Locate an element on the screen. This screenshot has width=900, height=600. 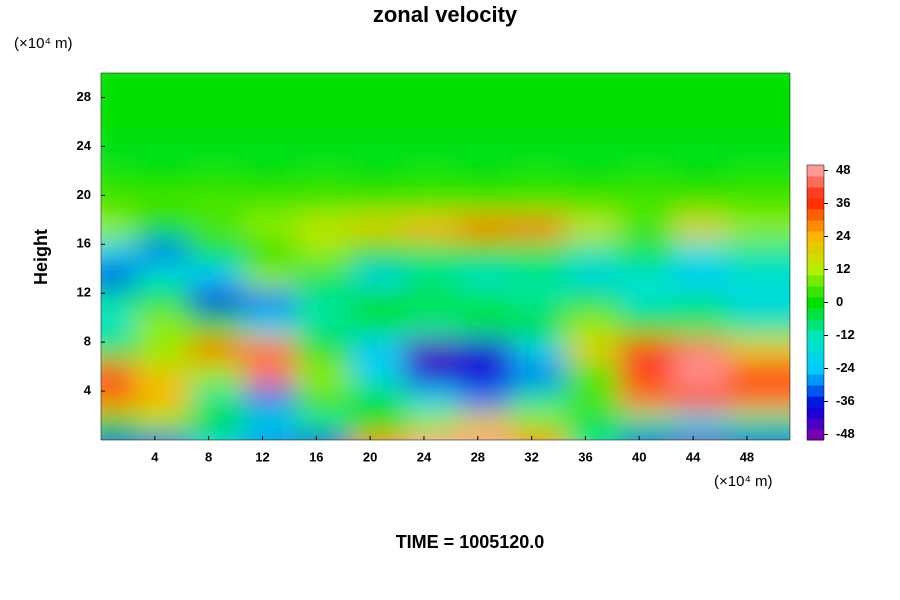
x-tick-label: 12 is located at coordinates (262, 456).